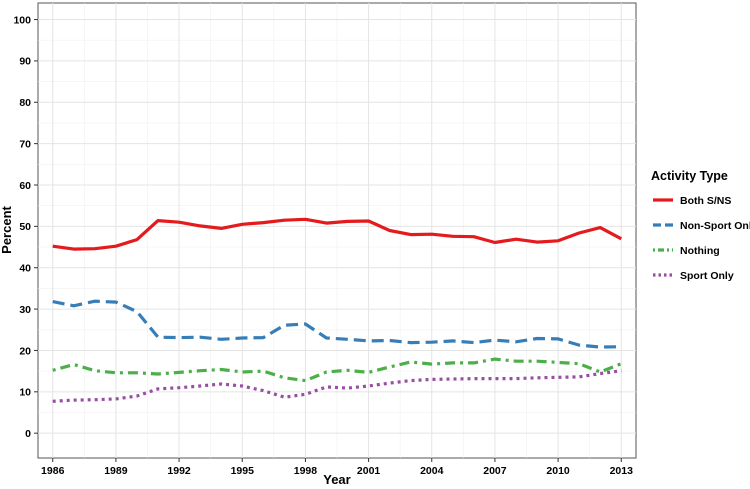  I want to click on y-tick-label: 0, so click(28, 434).